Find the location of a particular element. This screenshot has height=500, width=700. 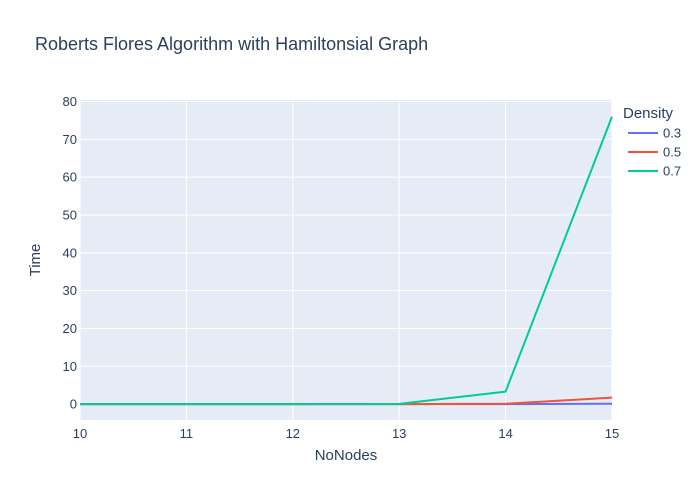

x-tick-label: 10 is located at coordinates (80, 433).